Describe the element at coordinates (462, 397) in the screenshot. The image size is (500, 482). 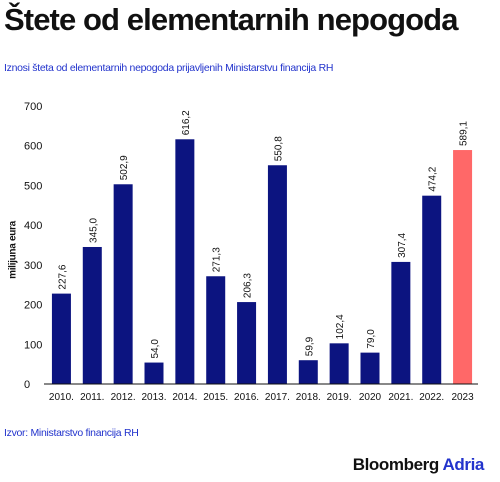
I see `x-tick-label: 2023` at that location.